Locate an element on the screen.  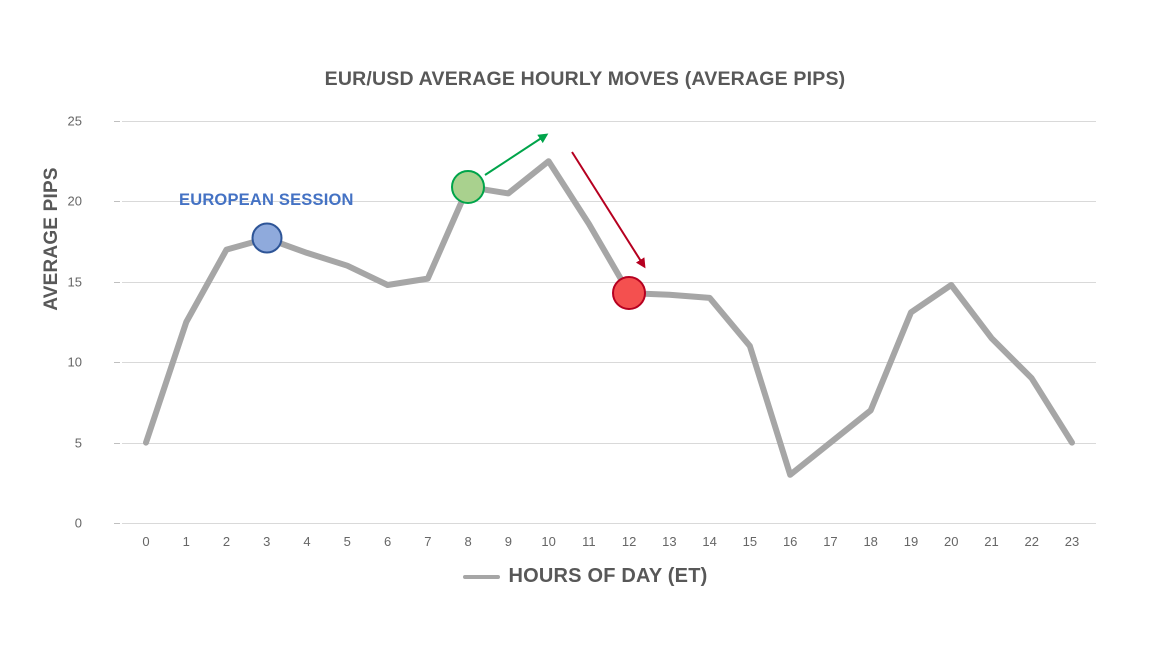
x-axis-title: HOURS OF DAY (ET) is located at coordinates (608, 576).